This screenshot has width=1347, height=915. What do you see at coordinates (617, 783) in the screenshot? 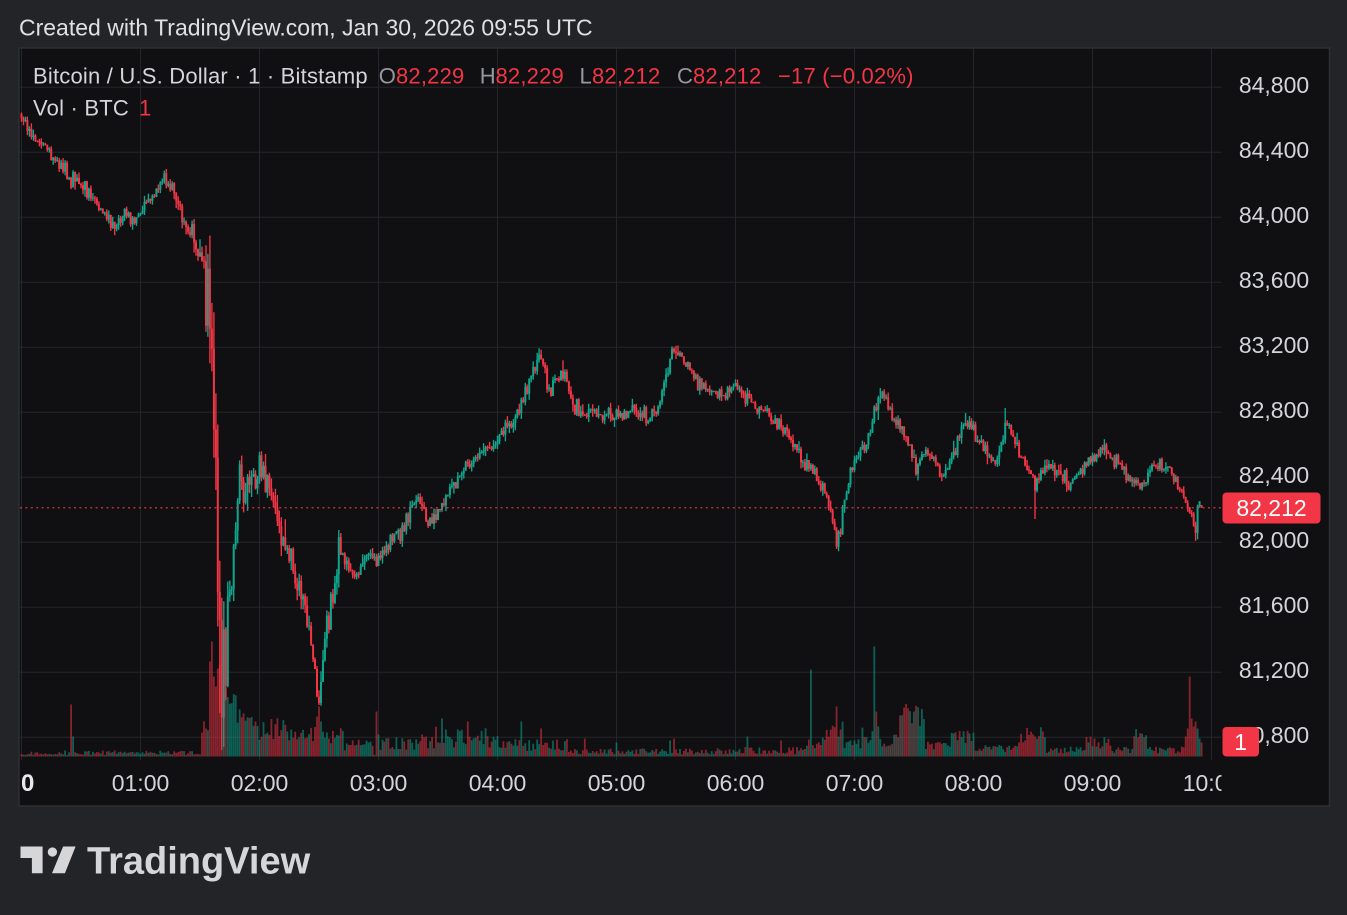
I see `svg-text: 05:00` at bounding box center [617, 783].